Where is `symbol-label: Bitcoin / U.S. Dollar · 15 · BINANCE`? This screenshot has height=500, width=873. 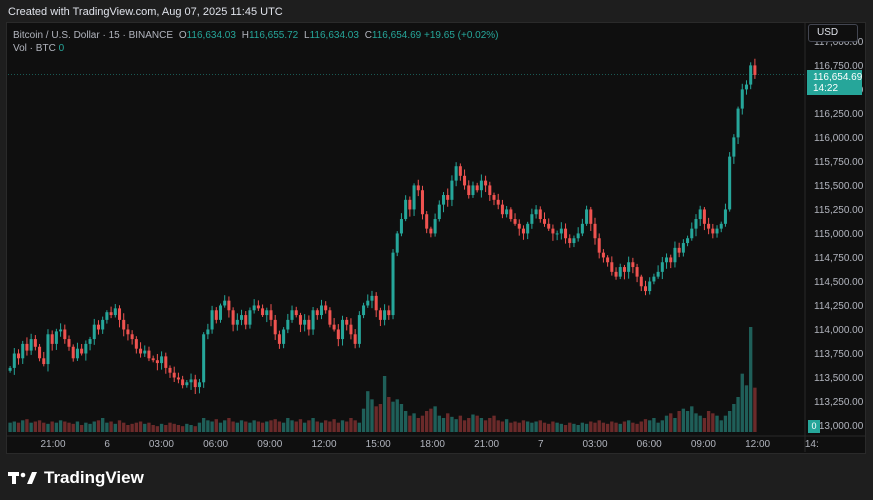
symbol-label: Bitcoin / U.S. Dollar · 15 · BINANCE is located at coordinates (93, 35).